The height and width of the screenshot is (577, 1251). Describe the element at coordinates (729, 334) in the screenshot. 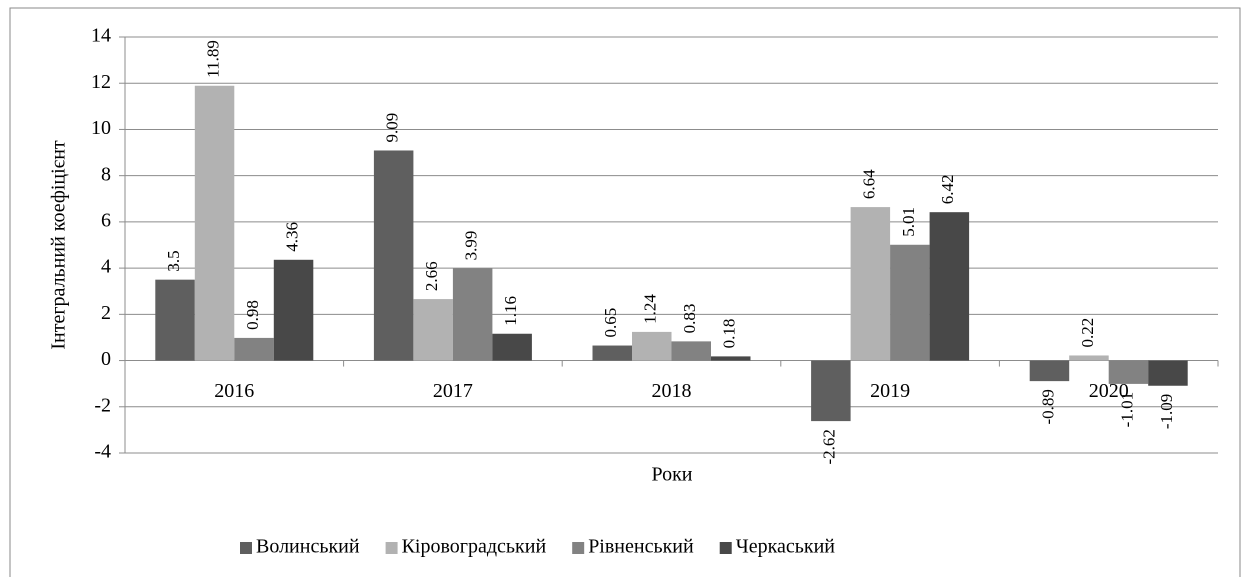

I see `value-label: 0.18` at that location.